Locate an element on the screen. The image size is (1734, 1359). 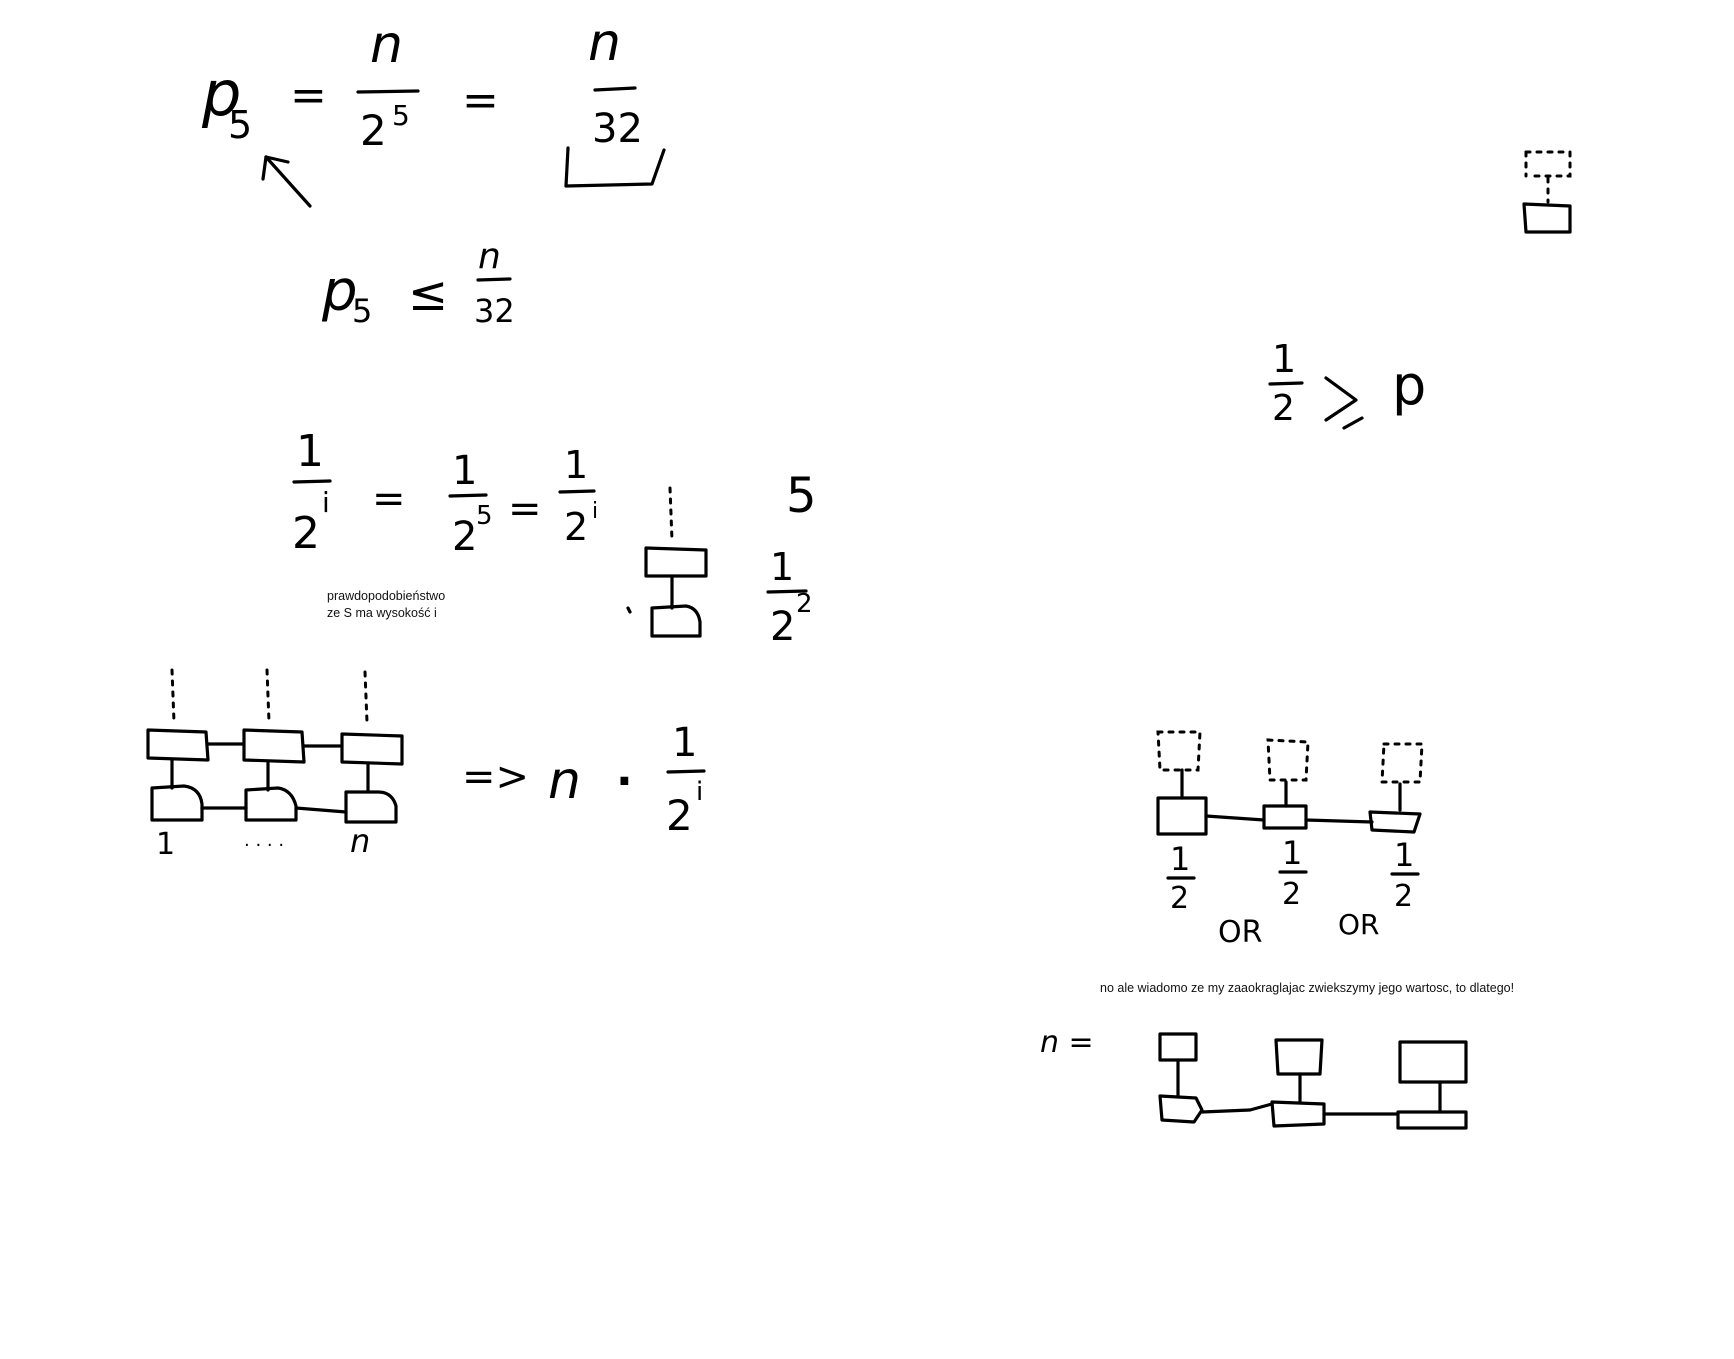
fraction-bar-d is located at coordinates (787, 591).